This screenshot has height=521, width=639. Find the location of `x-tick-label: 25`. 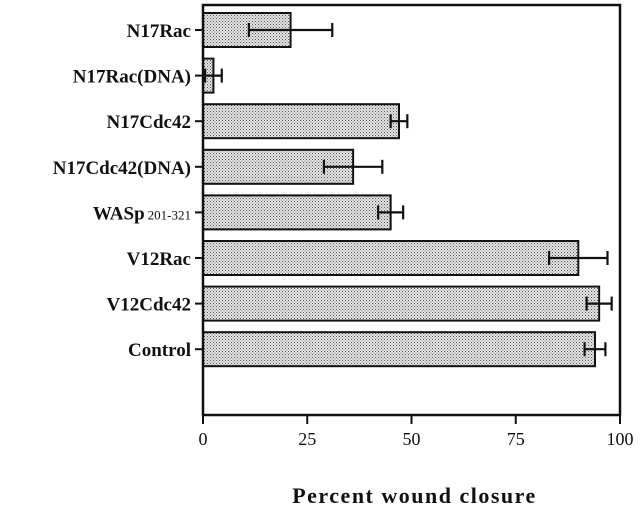

x-tick-label: 25 is located at coordinates (307, 439).